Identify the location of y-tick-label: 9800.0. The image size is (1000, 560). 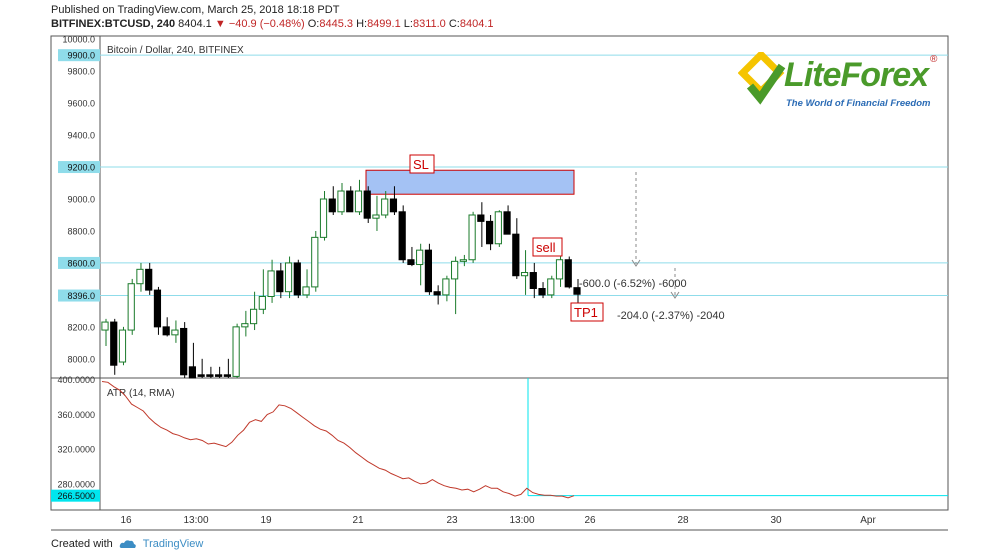
(81, 72).